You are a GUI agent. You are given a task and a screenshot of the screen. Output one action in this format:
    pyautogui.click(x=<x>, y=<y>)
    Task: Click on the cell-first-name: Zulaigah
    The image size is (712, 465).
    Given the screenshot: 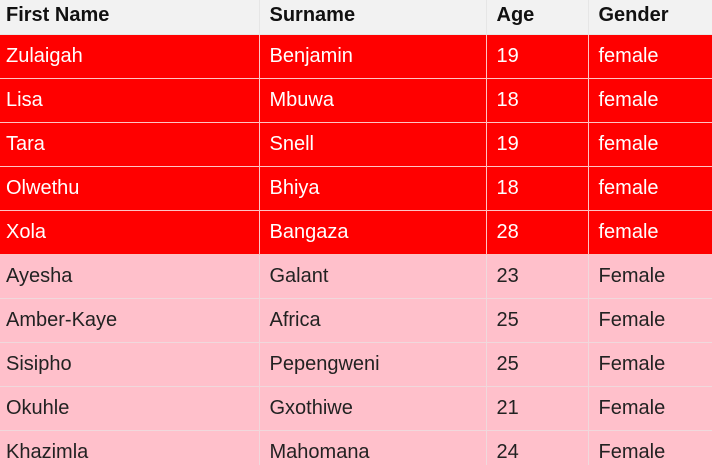 What is the action you would take?
    pyautogui.click(x=130, y=56)
    